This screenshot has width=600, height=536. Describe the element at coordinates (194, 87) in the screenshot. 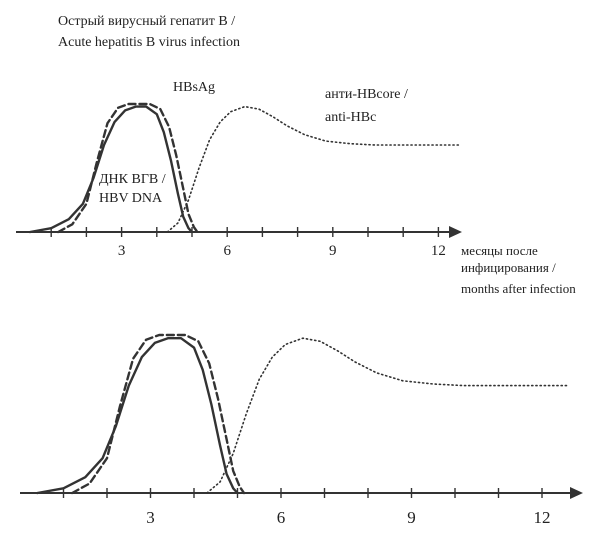

I see `series-label-hbsag: HBsAg` at that location.